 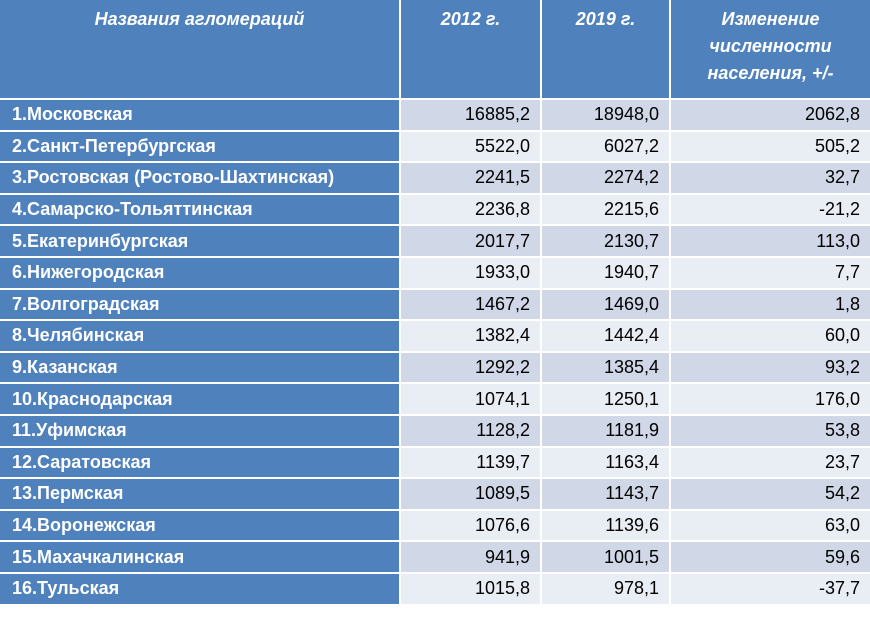 What do you see at coordinates (606, 179) in the screenshot?
I see `population-2019-cell: 2274,2` at bounding box center [606, 179].